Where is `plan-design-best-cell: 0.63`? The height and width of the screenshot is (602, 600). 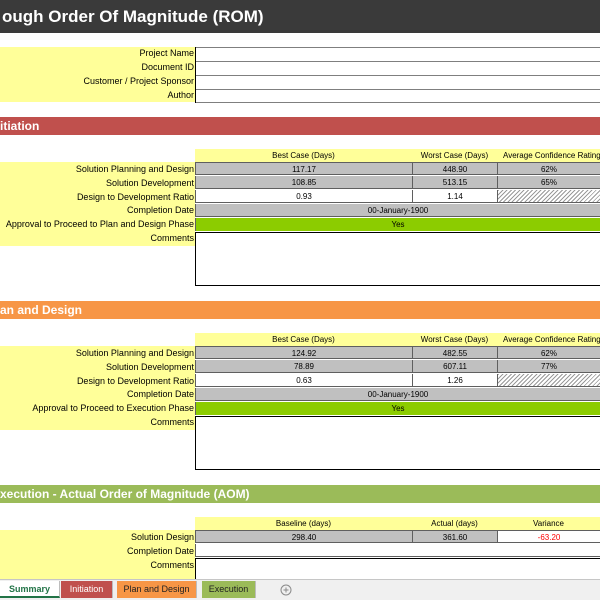 plan-design-best-cell: 0.63 is located at coordinates (303, 380).